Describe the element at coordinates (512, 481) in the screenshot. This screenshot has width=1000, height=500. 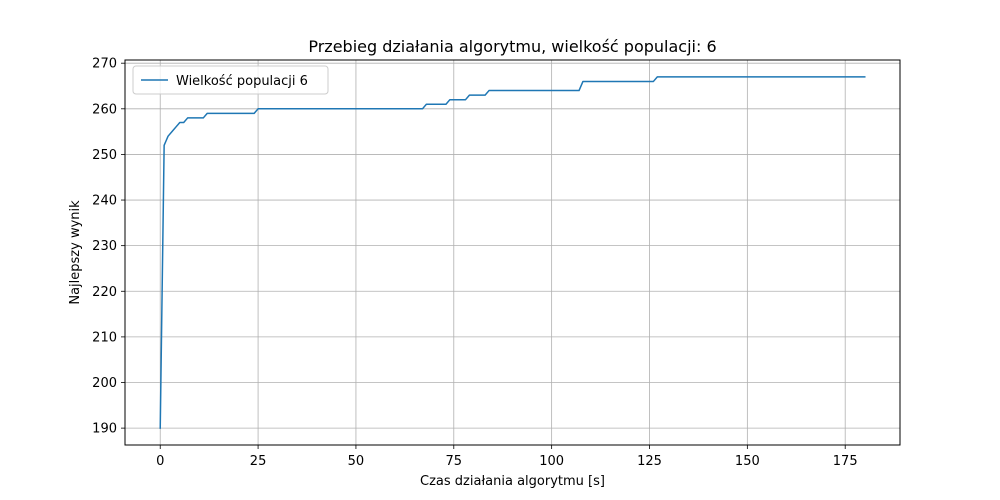
I see `x-axis-label: Czas działania algorytmu [s]` at that location.